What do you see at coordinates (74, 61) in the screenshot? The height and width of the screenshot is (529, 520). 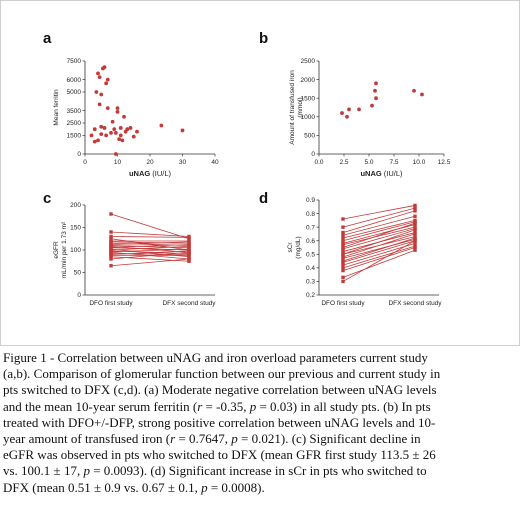 I see `y-tick-label: 7500` at bounding box center [74, 61].